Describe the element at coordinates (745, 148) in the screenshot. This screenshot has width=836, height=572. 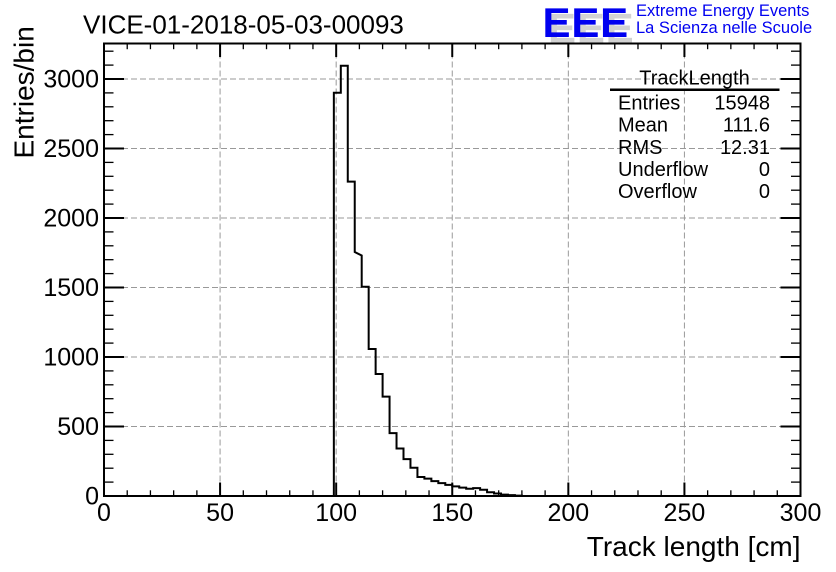
I see `svg-text: 12.31` at that location.